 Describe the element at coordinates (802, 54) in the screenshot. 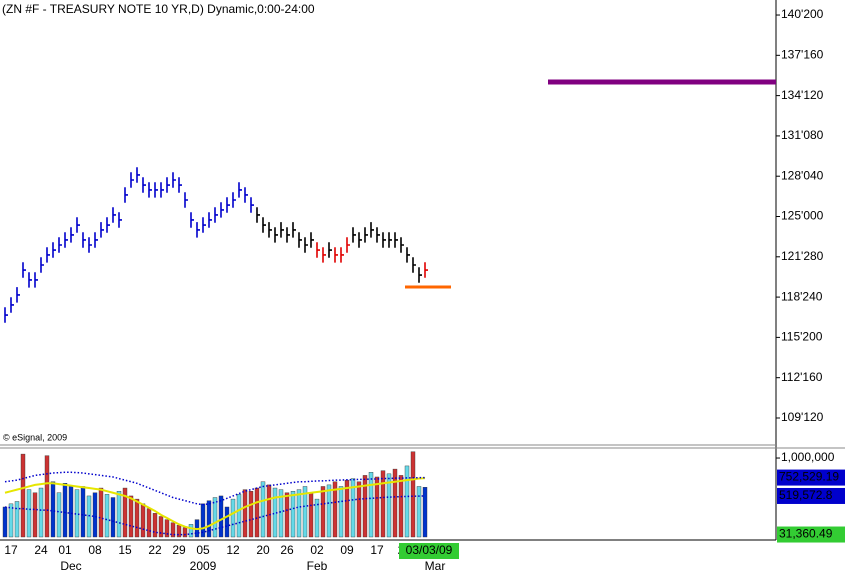

I see `y-tick-label: 137'160` at that location.